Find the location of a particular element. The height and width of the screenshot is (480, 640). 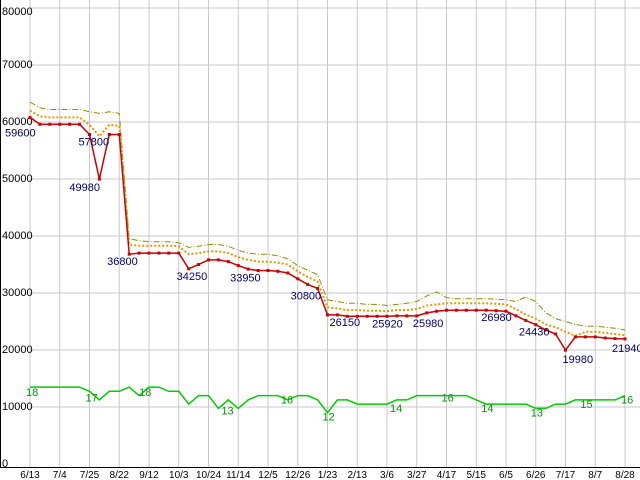

x-axis-tick-label: 7/17 is located at coordinates (566, 475).